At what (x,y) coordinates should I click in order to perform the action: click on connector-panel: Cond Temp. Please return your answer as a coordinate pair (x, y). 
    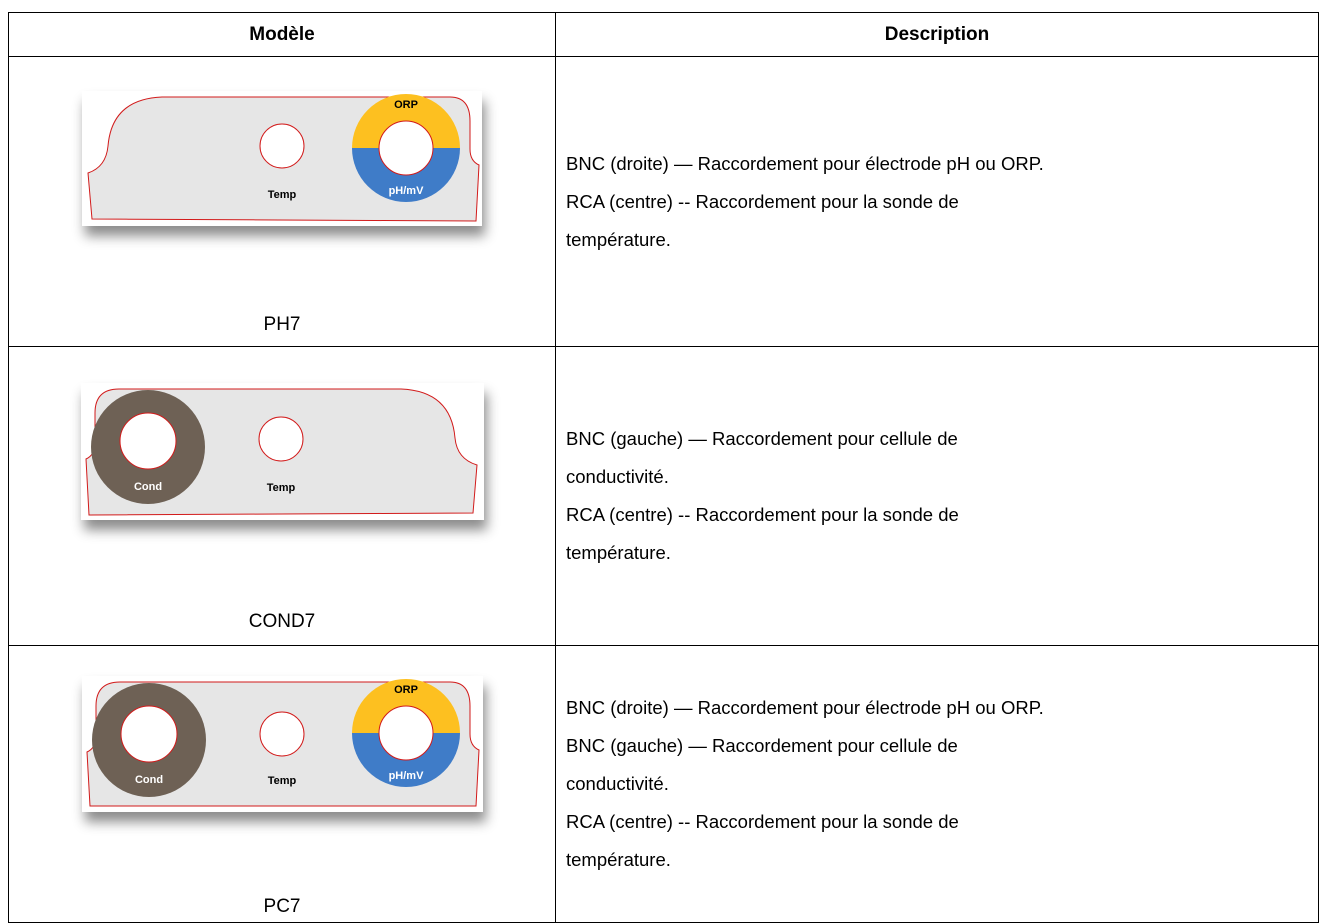
    Looking at the image, I should click on (282, 451).